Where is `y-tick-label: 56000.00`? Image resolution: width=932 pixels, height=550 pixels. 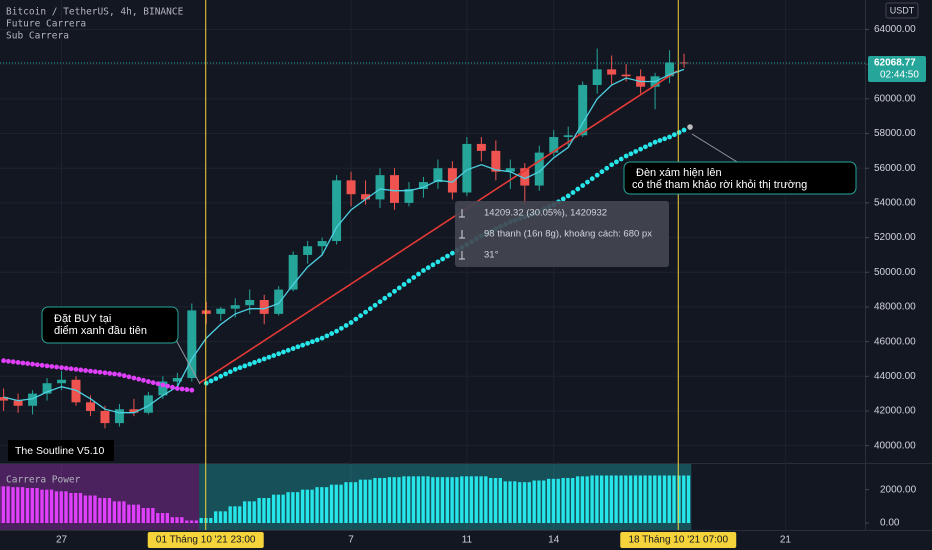 y-tick-label: 56000.00 is located at coordinates (895, 168).